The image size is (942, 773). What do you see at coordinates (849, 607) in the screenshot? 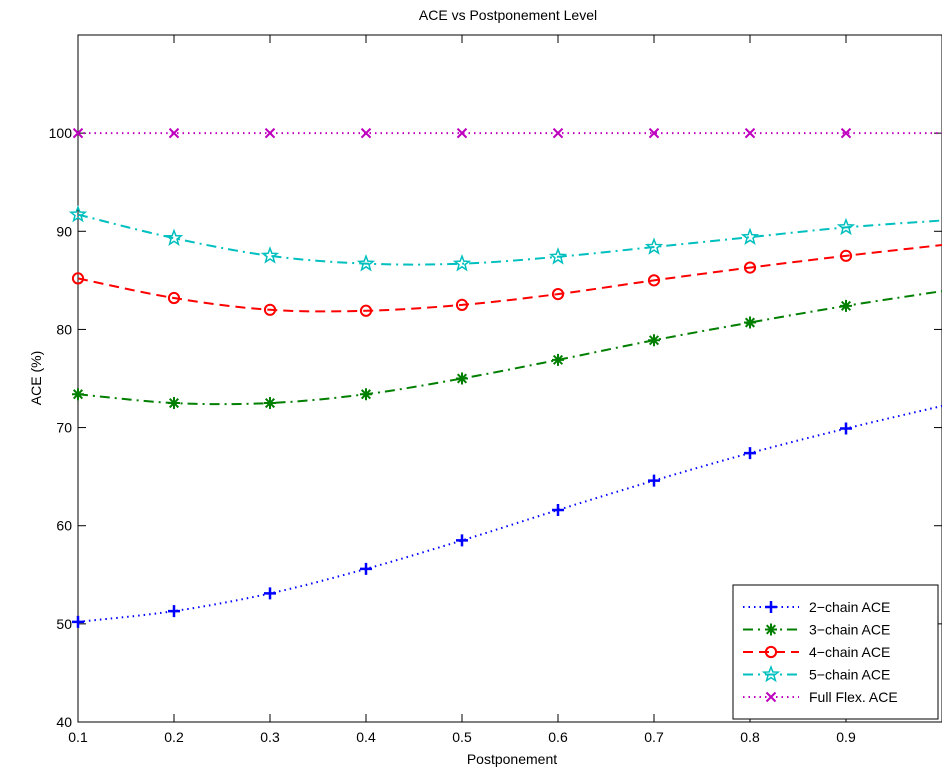
I see `legend-label: 2−chain ACE` at bounding box center [849, 607].